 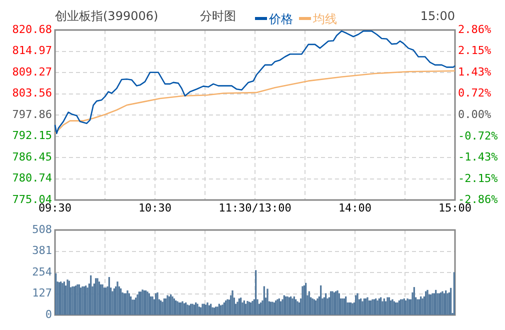 What do you see at coordinates (32, 93) in the screenshot?
I see `y-tick-label: 803.56` at bounding box center [32, 93].